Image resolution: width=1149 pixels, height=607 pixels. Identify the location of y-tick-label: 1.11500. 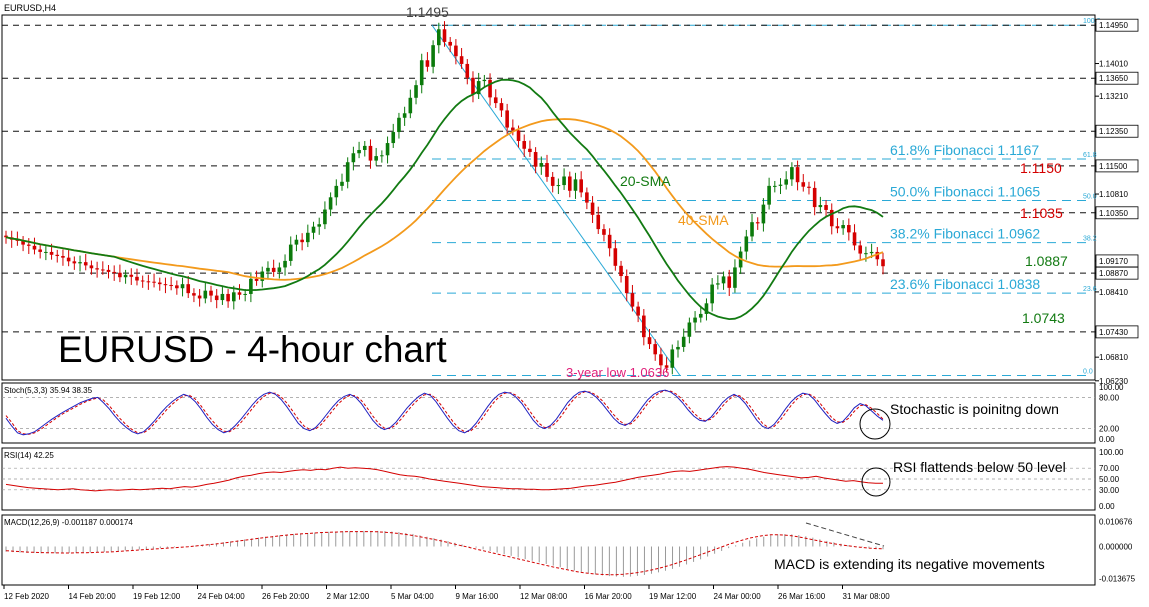
(1113, 166).